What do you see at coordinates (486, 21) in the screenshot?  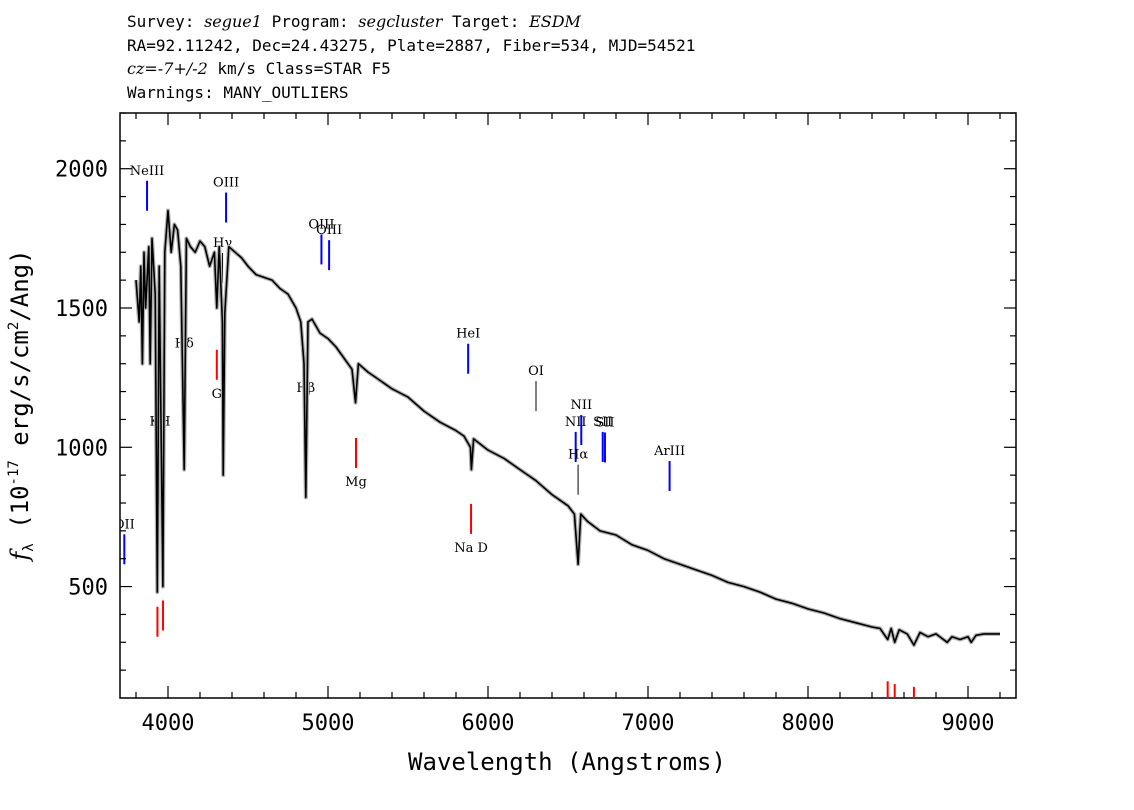 I see `target-label: Target:` at bounding box center [486, 21].